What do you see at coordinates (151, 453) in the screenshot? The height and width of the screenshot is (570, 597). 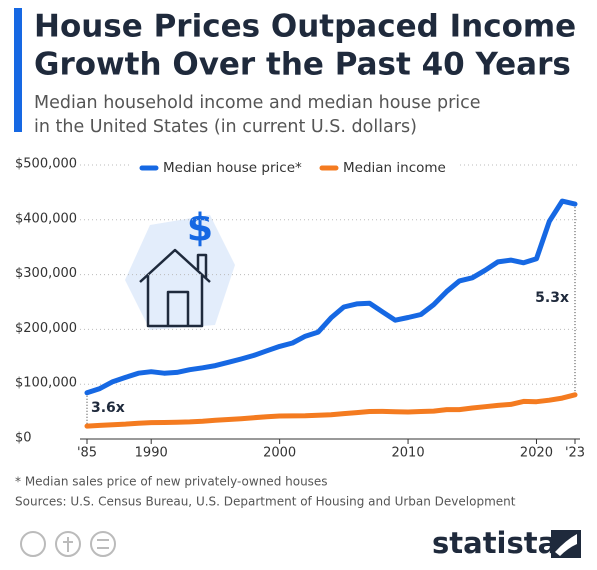 I see `x-tick-label: 1990` at bounding box center [151, 453].